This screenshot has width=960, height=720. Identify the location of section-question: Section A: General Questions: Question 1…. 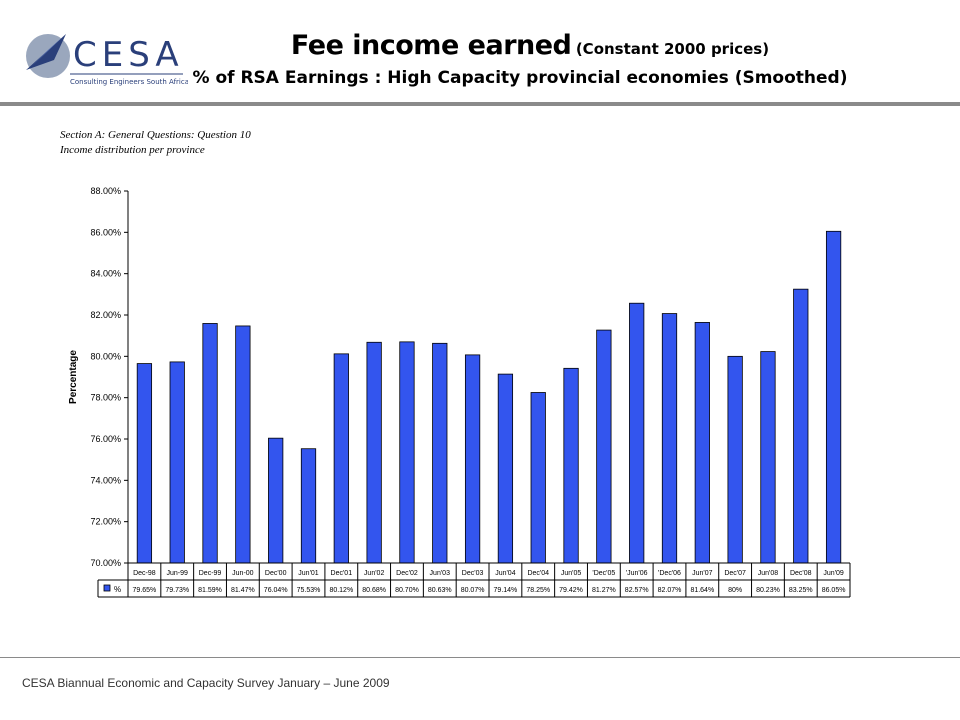
(155, 135).